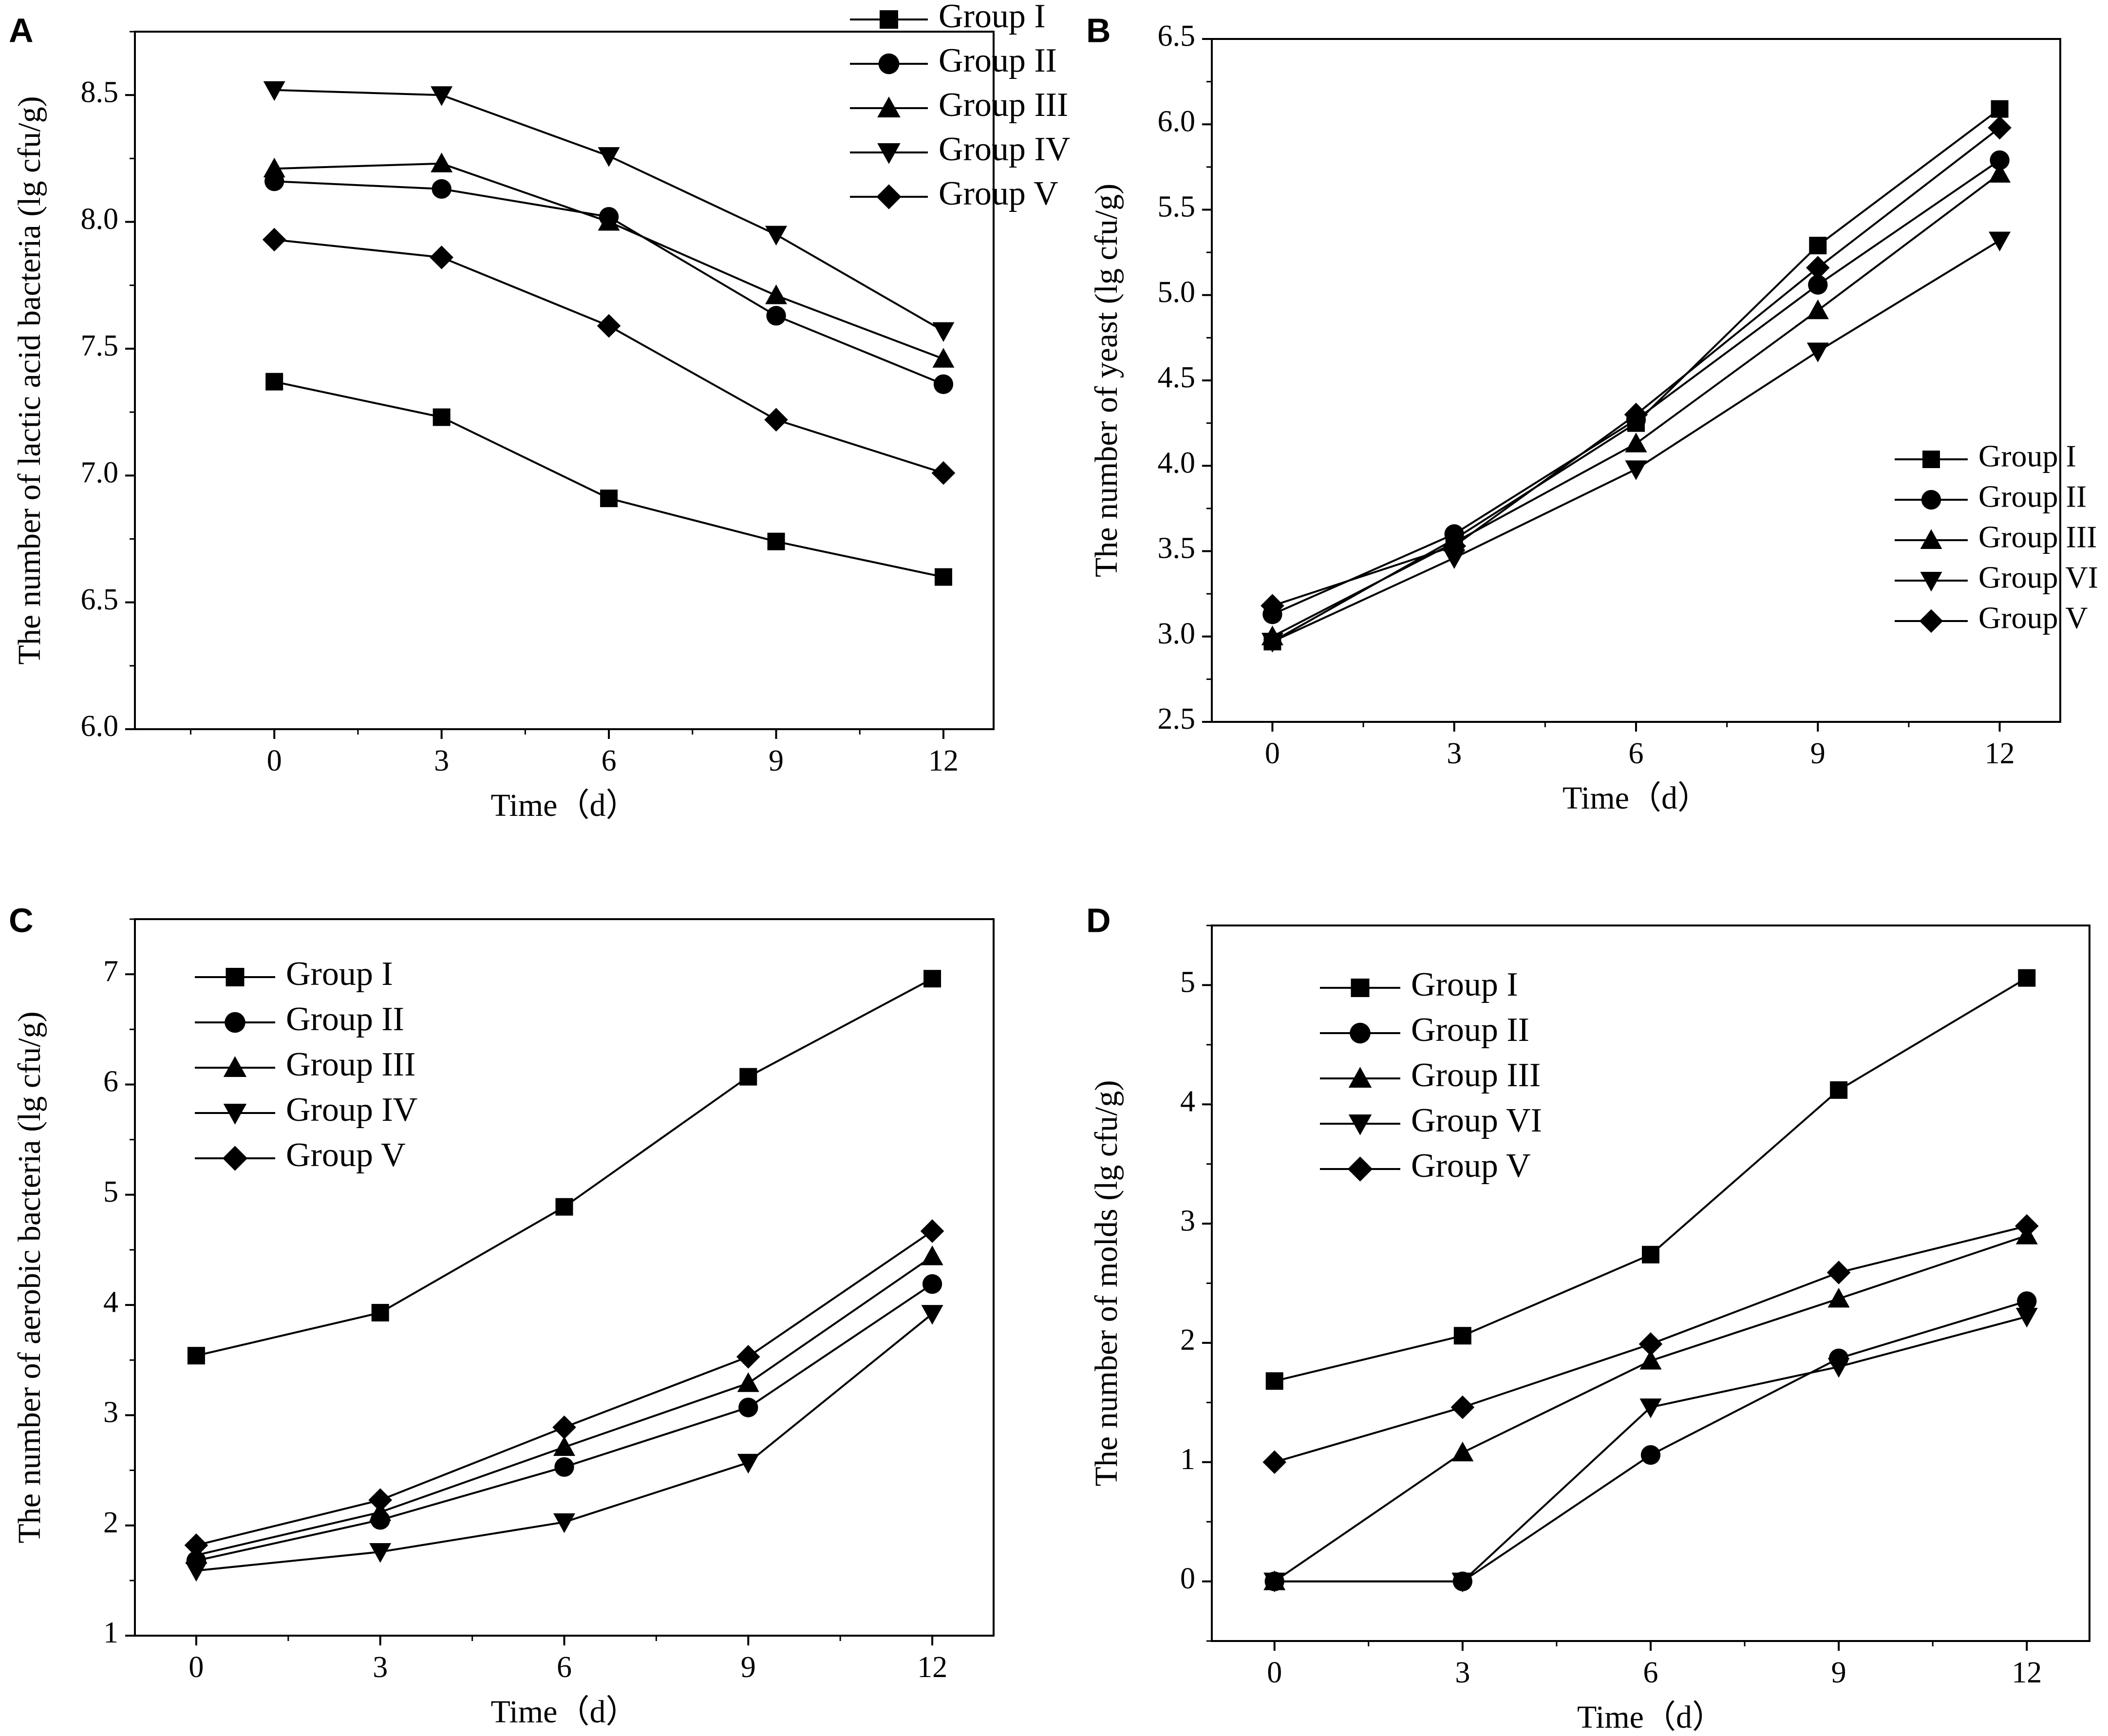  What do you see at coordinates (748, 1667) in the screenshot?
I see `x-tick-label-c: 9` at bounding box center [748, 1667].